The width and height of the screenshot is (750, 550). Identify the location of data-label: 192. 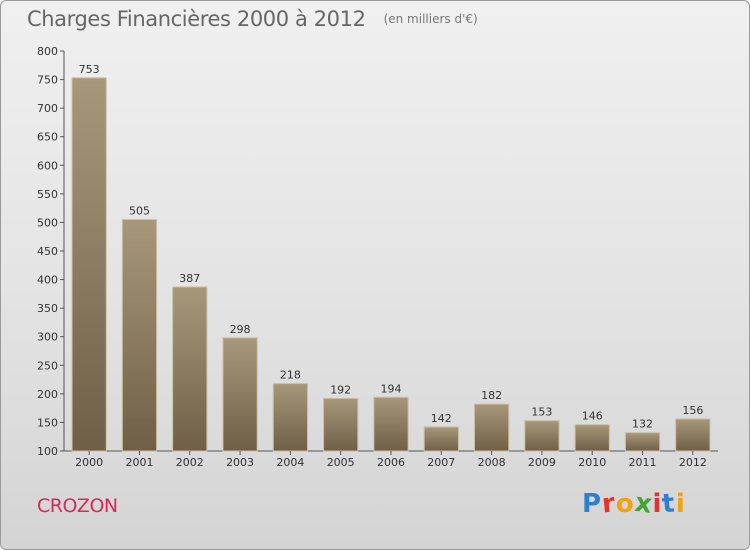
(340, 389).